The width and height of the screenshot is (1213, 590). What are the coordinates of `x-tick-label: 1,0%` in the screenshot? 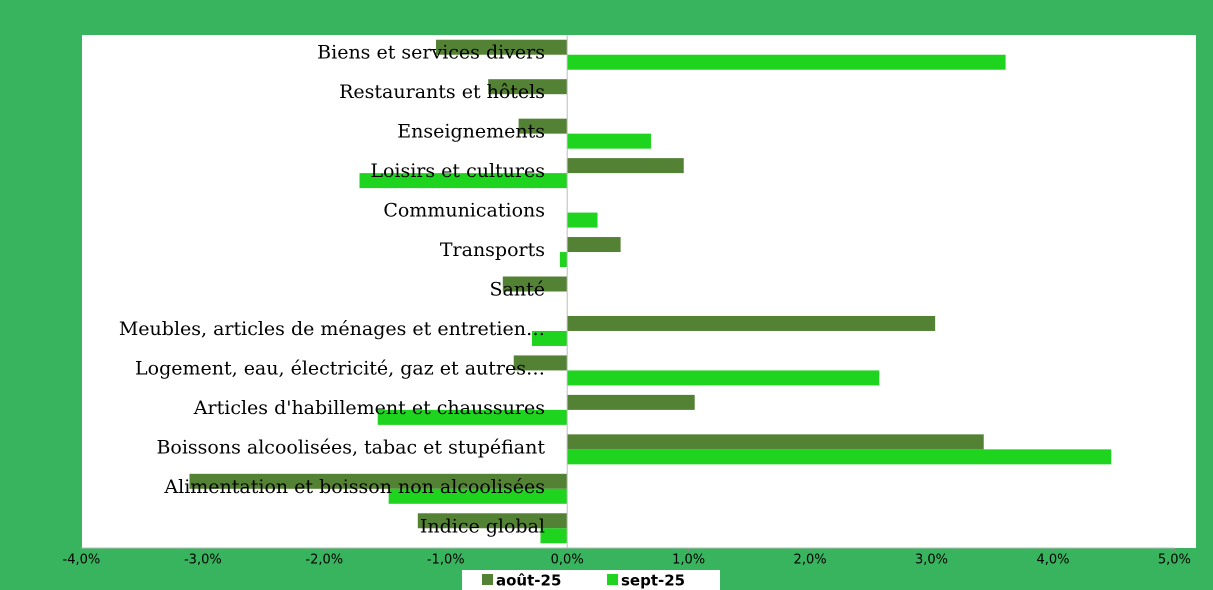 It's located at (688, 560).